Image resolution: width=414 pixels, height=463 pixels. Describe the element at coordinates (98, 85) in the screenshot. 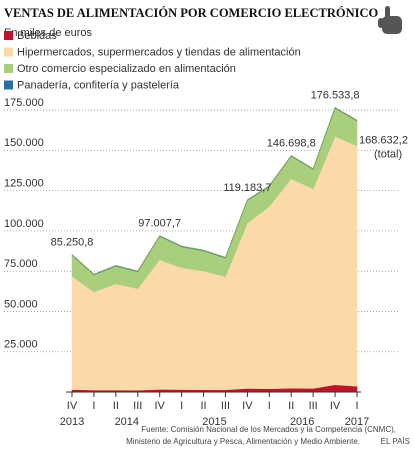

I see `legend-label: Panadería, confitería y pastelería` at that location.